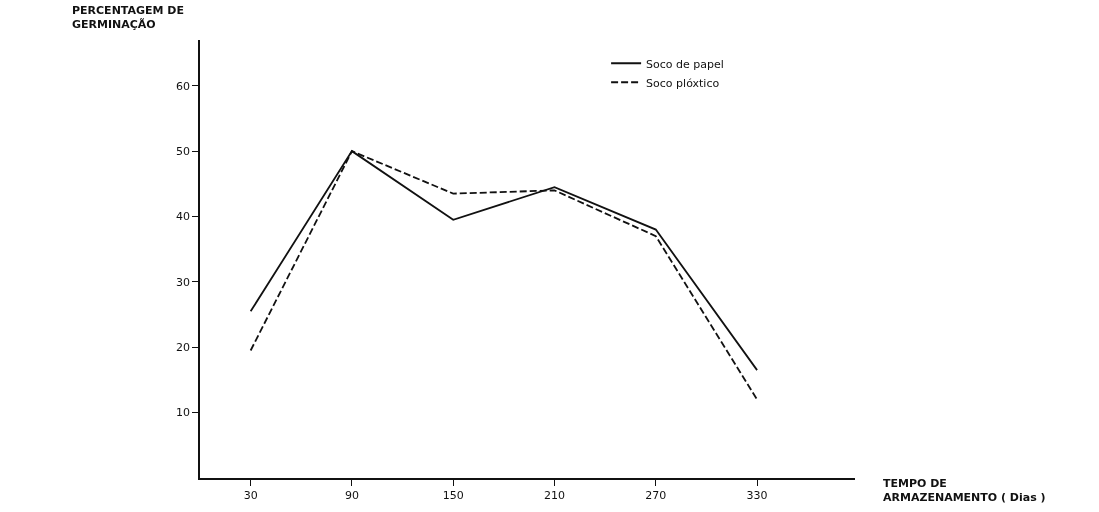 The height and width of the screenshot is (512, 1099). What do you see at coordinates (656, 495) in the screenshot?
I see `x-tick-label: 270` at bounding box center [656, 495].